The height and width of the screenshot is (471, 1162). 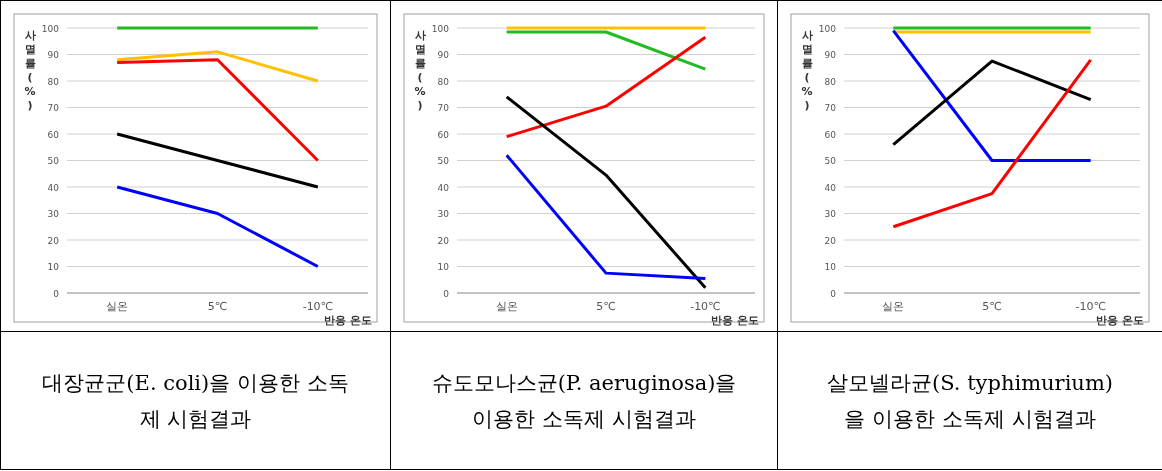 I want to click on text: 슈도모나스균(P. aeruginosa)을 이용한 소독제 시험결과, so click(x=584, y=401).